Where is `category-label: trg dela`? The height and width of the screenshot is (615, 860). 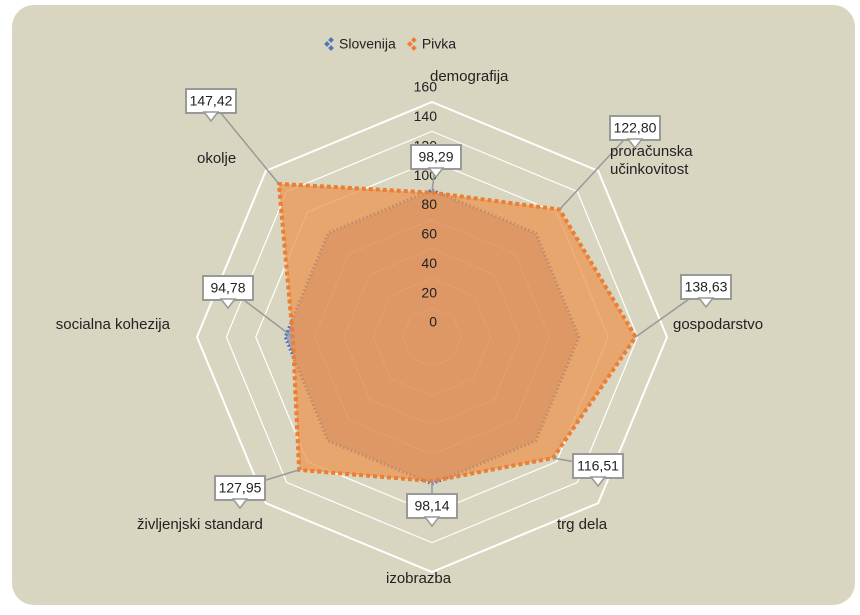
category-label: trg dela is located at coordinates (582, 524).